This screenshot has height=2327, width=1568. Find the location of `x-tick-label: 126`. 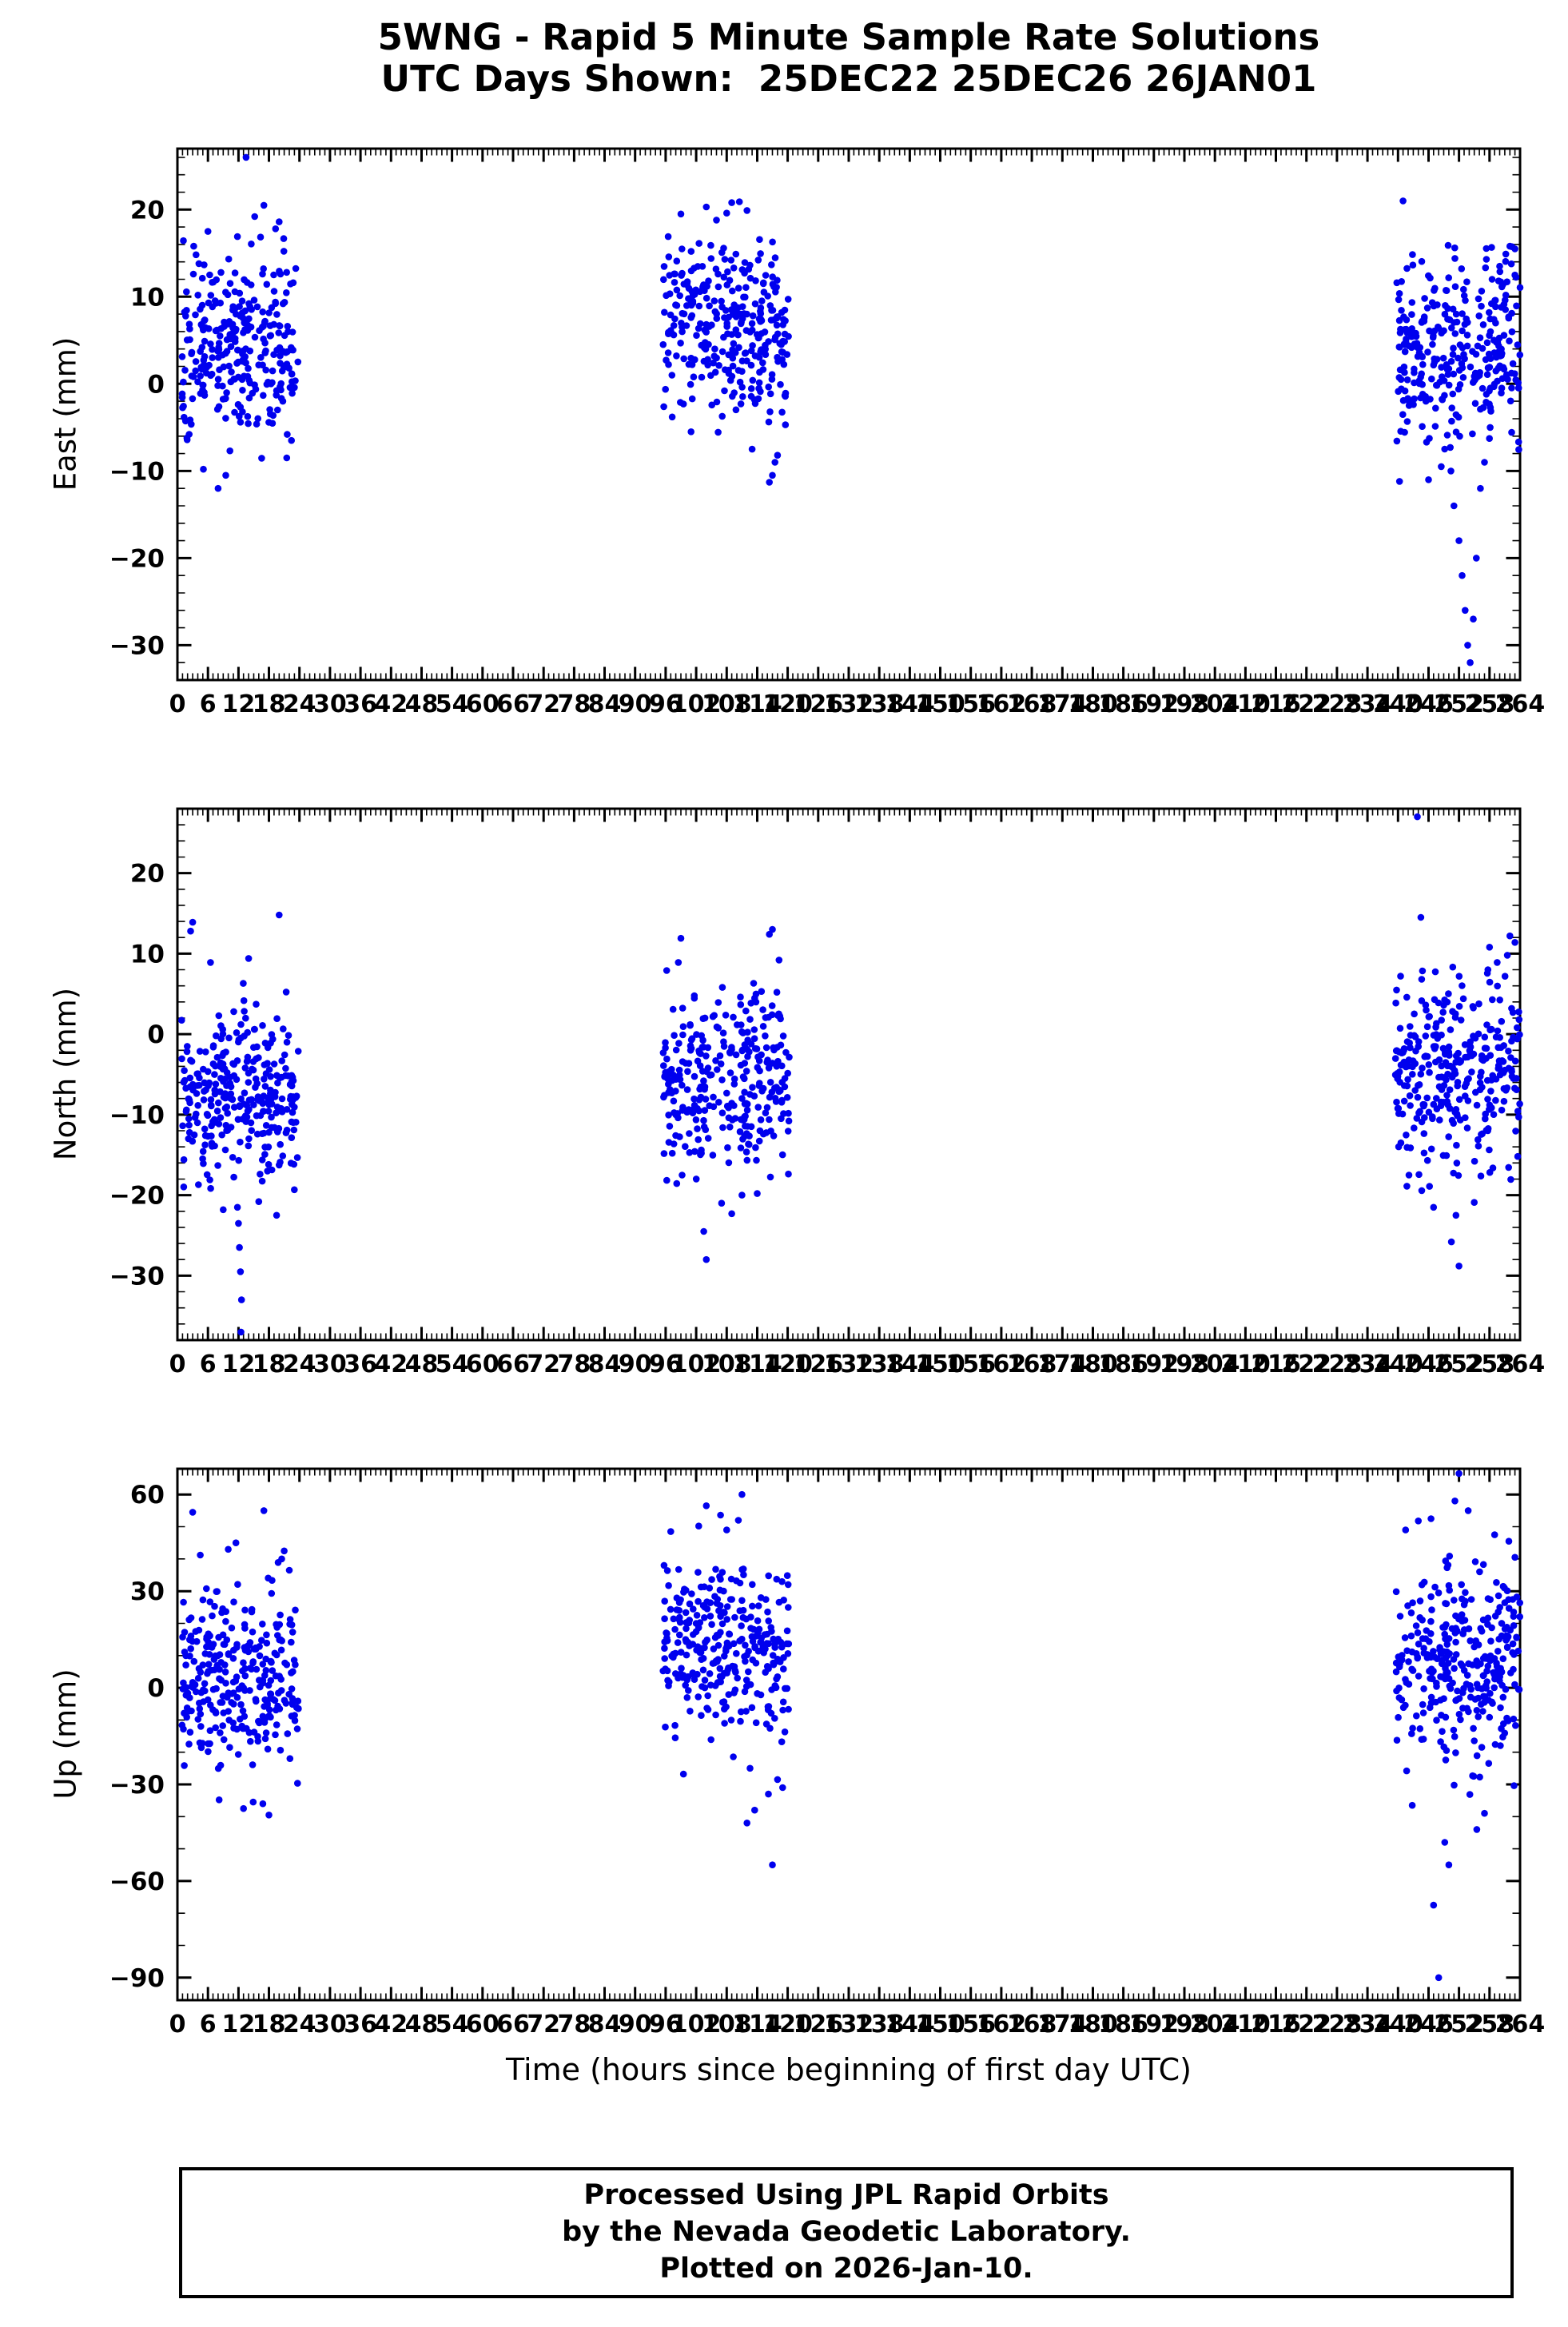

x-tick-label: 126 is located at coordinates (818, 1364).